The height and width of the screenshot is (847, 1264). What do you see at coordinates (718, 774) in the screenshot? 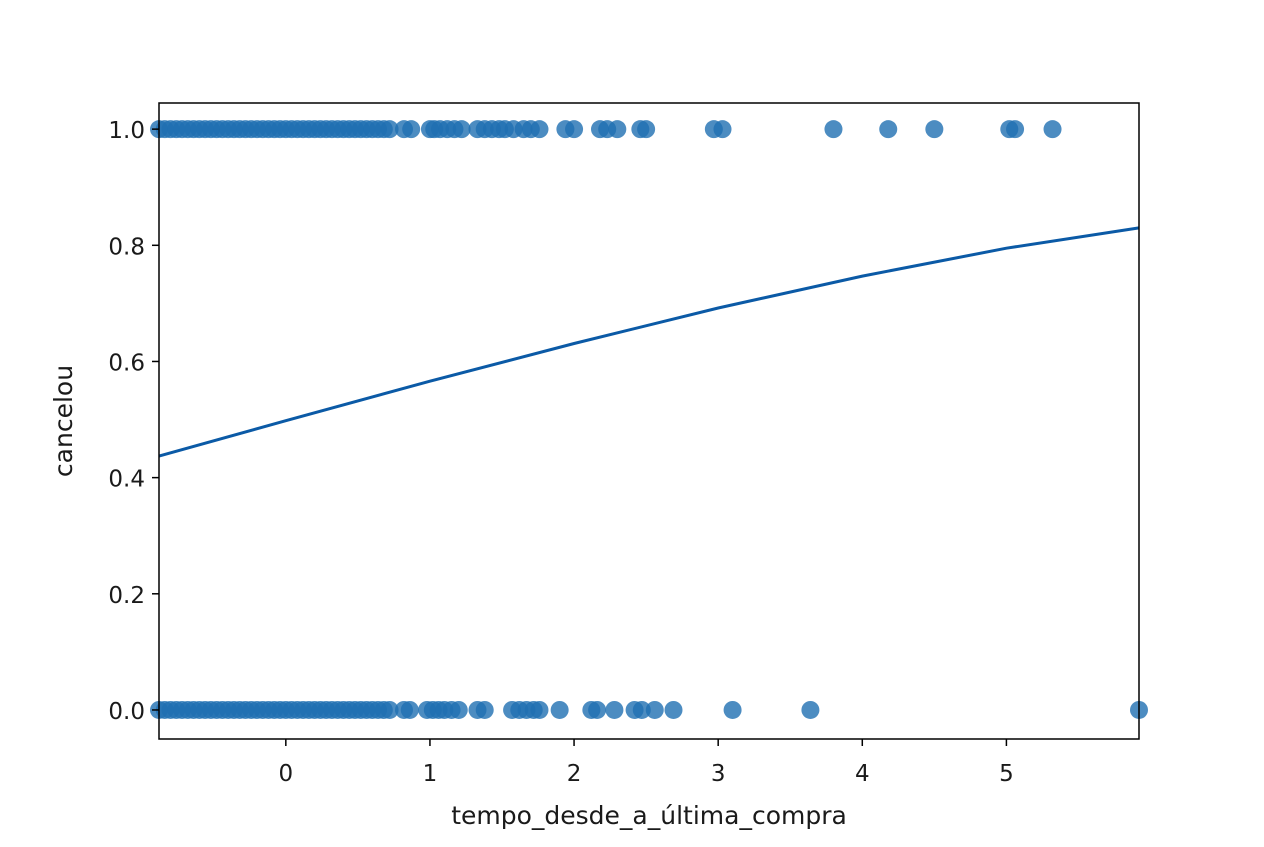
I see `x-tick-label: 3` at bounding box center [718, 774].